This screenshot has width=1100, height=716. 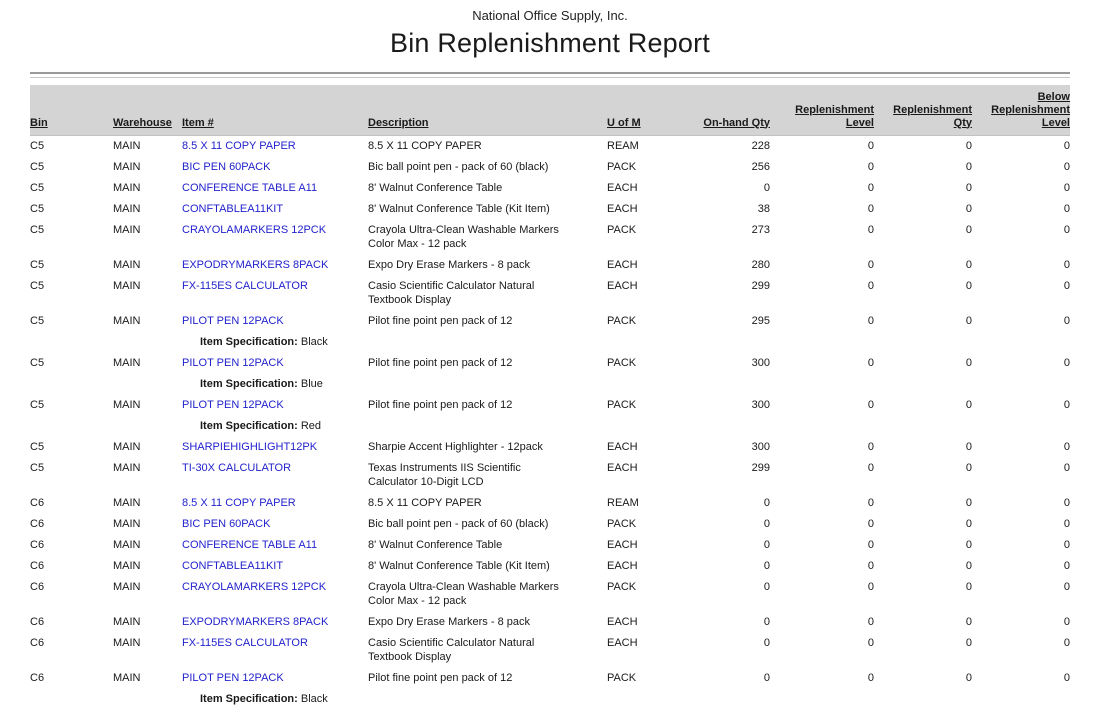 I want to click on column-header-onhand: On-hand Qty, so click(x=715, y=110).